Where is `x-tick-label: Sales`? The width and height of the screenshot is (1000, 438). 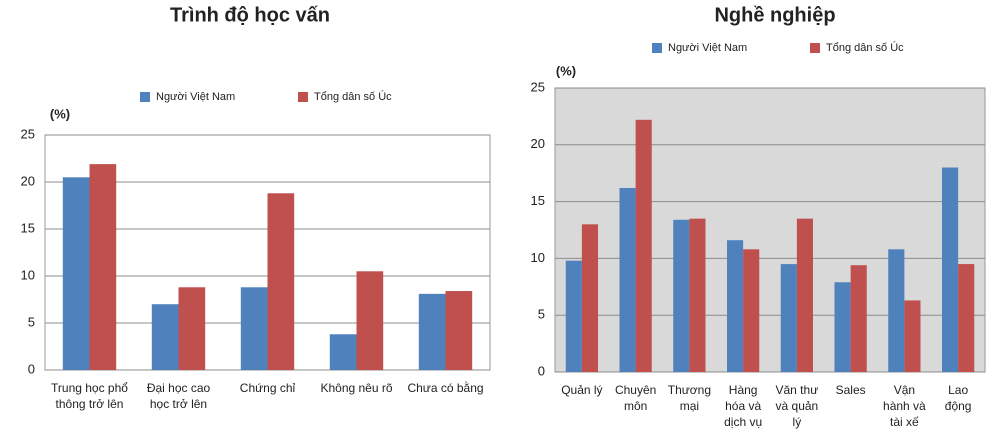
x-tick-label: Sales is located at coordinates (850, 390).